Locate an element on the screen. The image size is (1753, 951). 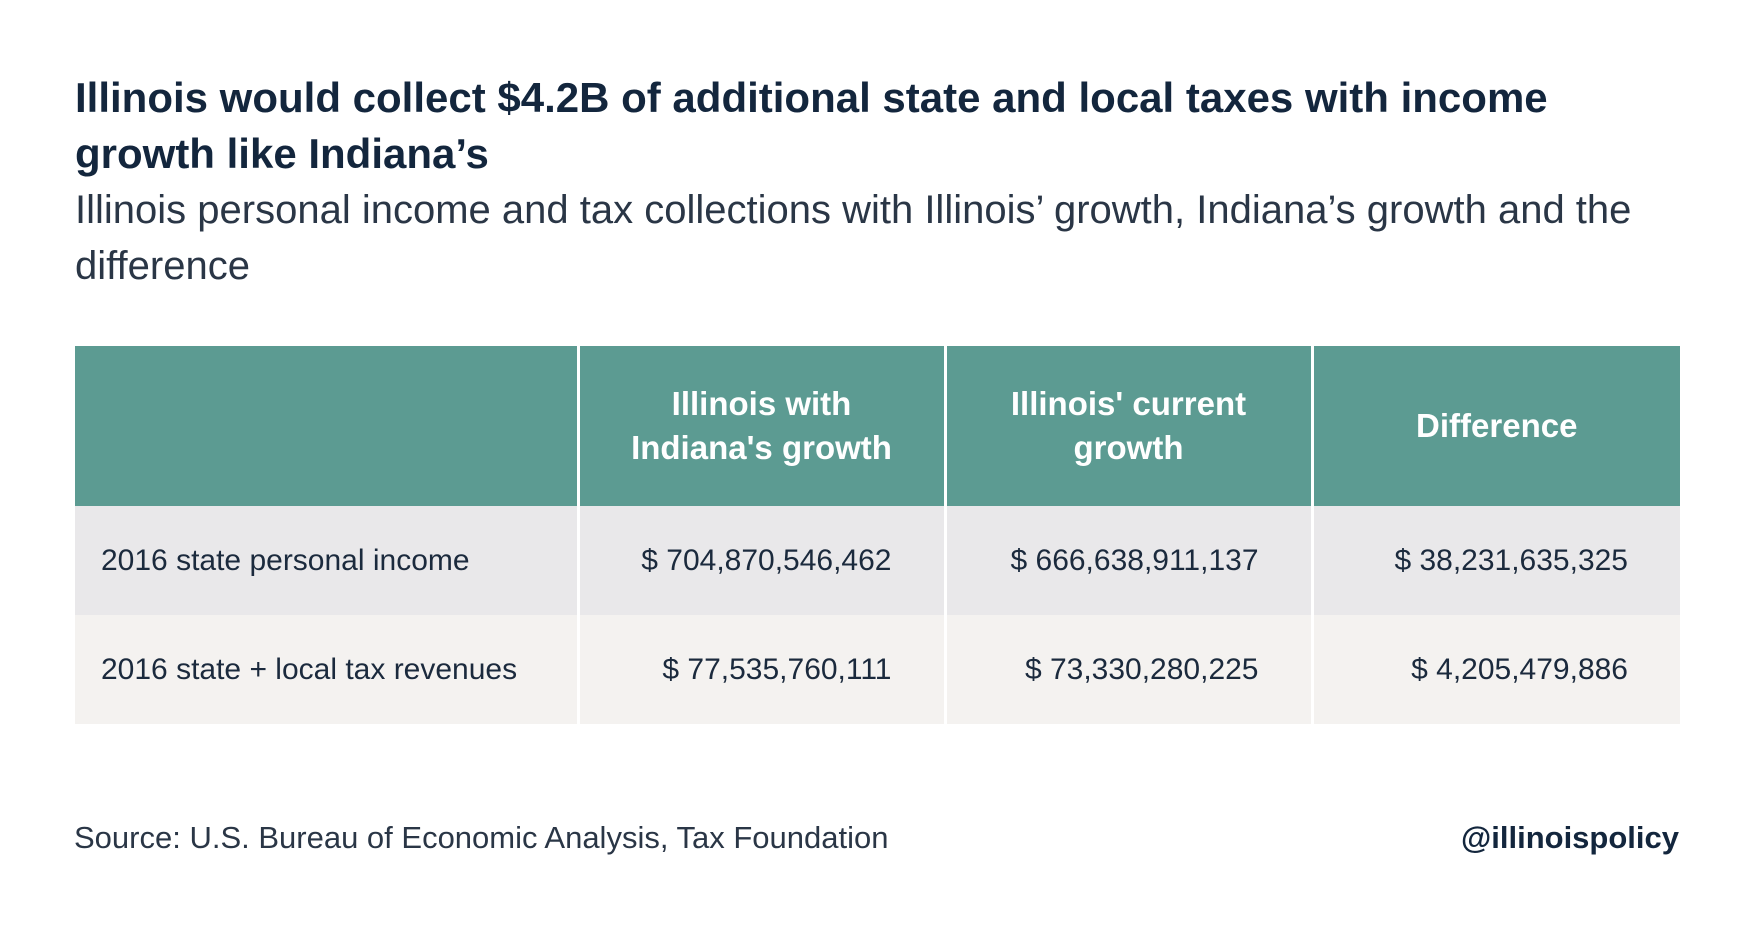
row-label: 2016 state + local tax revenues is located at coordinates (327, 669).